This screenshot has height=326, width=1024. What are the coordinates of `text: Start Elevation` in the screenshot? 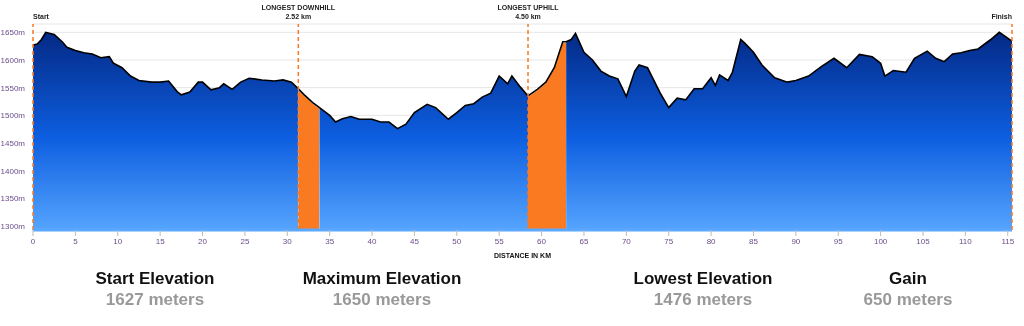 It's located at (155, 278).